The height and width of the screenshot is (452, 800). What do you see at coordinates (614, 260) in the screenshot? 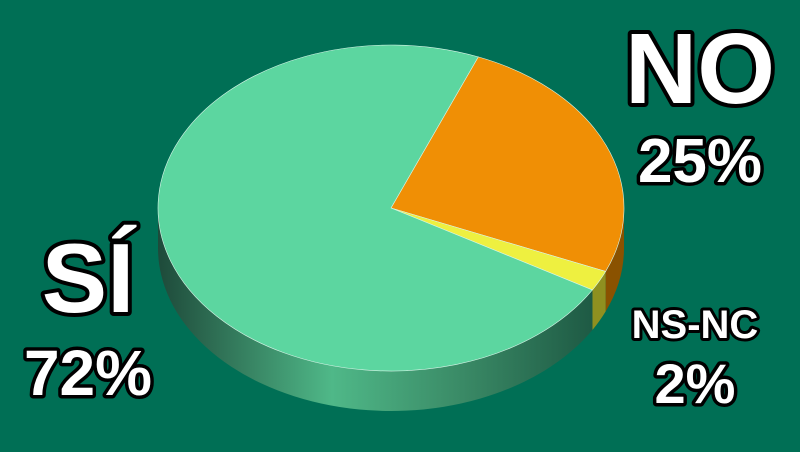
I see `pie-side-no` at bounding box center [614, 260].